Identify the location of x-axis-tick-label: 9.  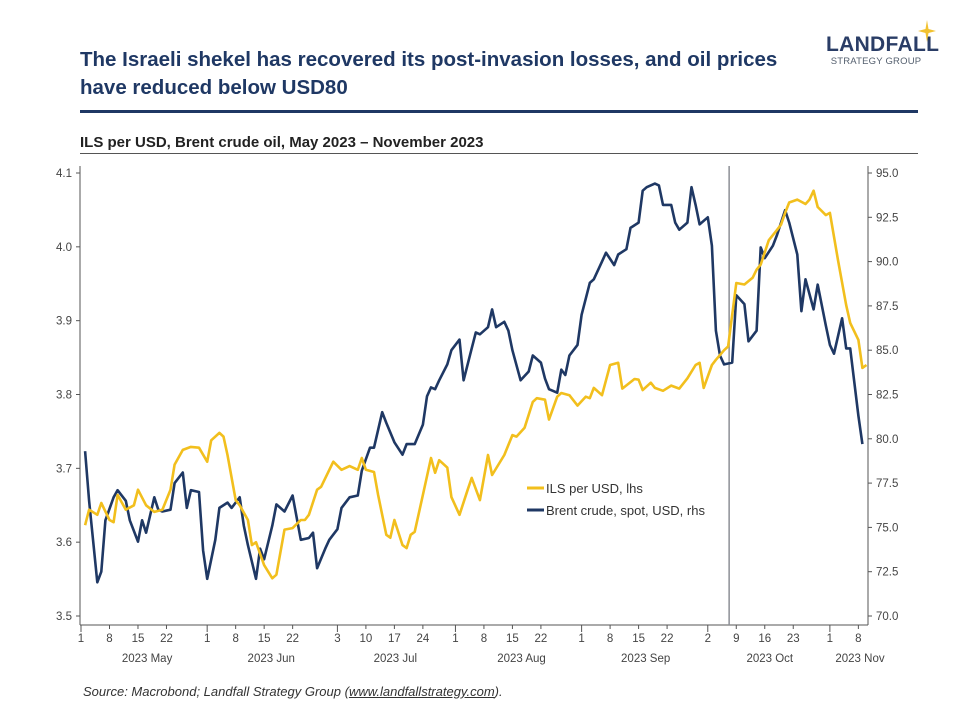
(736, 639).